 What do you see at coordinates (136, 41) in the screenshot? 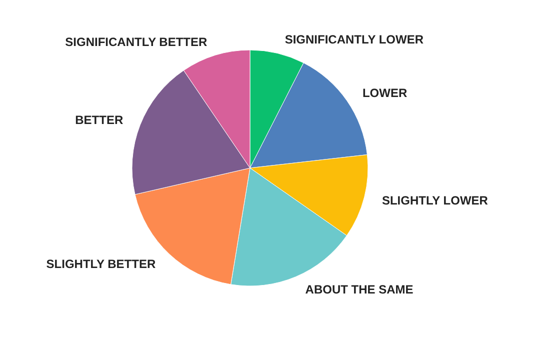
I see `slice-label: SIGNIFICANTLY BETTER` at bounding box center [136, 41].